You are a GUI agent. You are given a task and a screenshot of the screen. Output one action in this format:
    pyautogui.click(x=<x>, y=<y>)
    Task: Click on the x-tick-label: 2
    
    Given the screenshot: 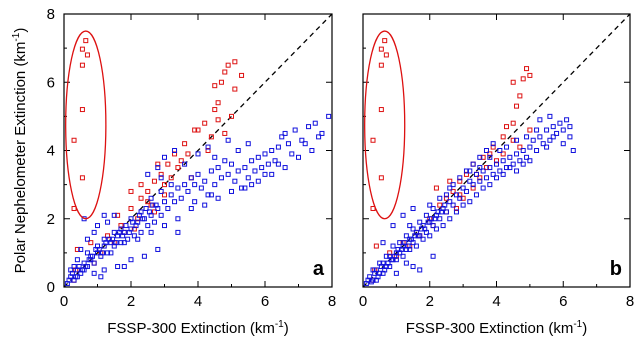 What is the action you would take?
    pyautogui.click(x=430, y=301)
    